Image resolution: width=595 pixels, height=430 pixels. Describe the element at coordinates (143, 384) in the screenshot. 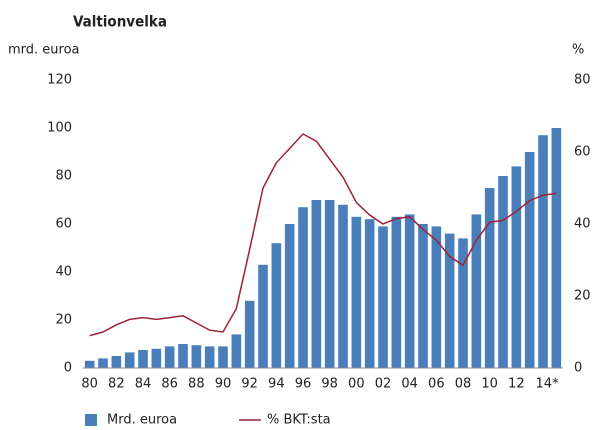

I see `x-tick-label: 84` at that location.